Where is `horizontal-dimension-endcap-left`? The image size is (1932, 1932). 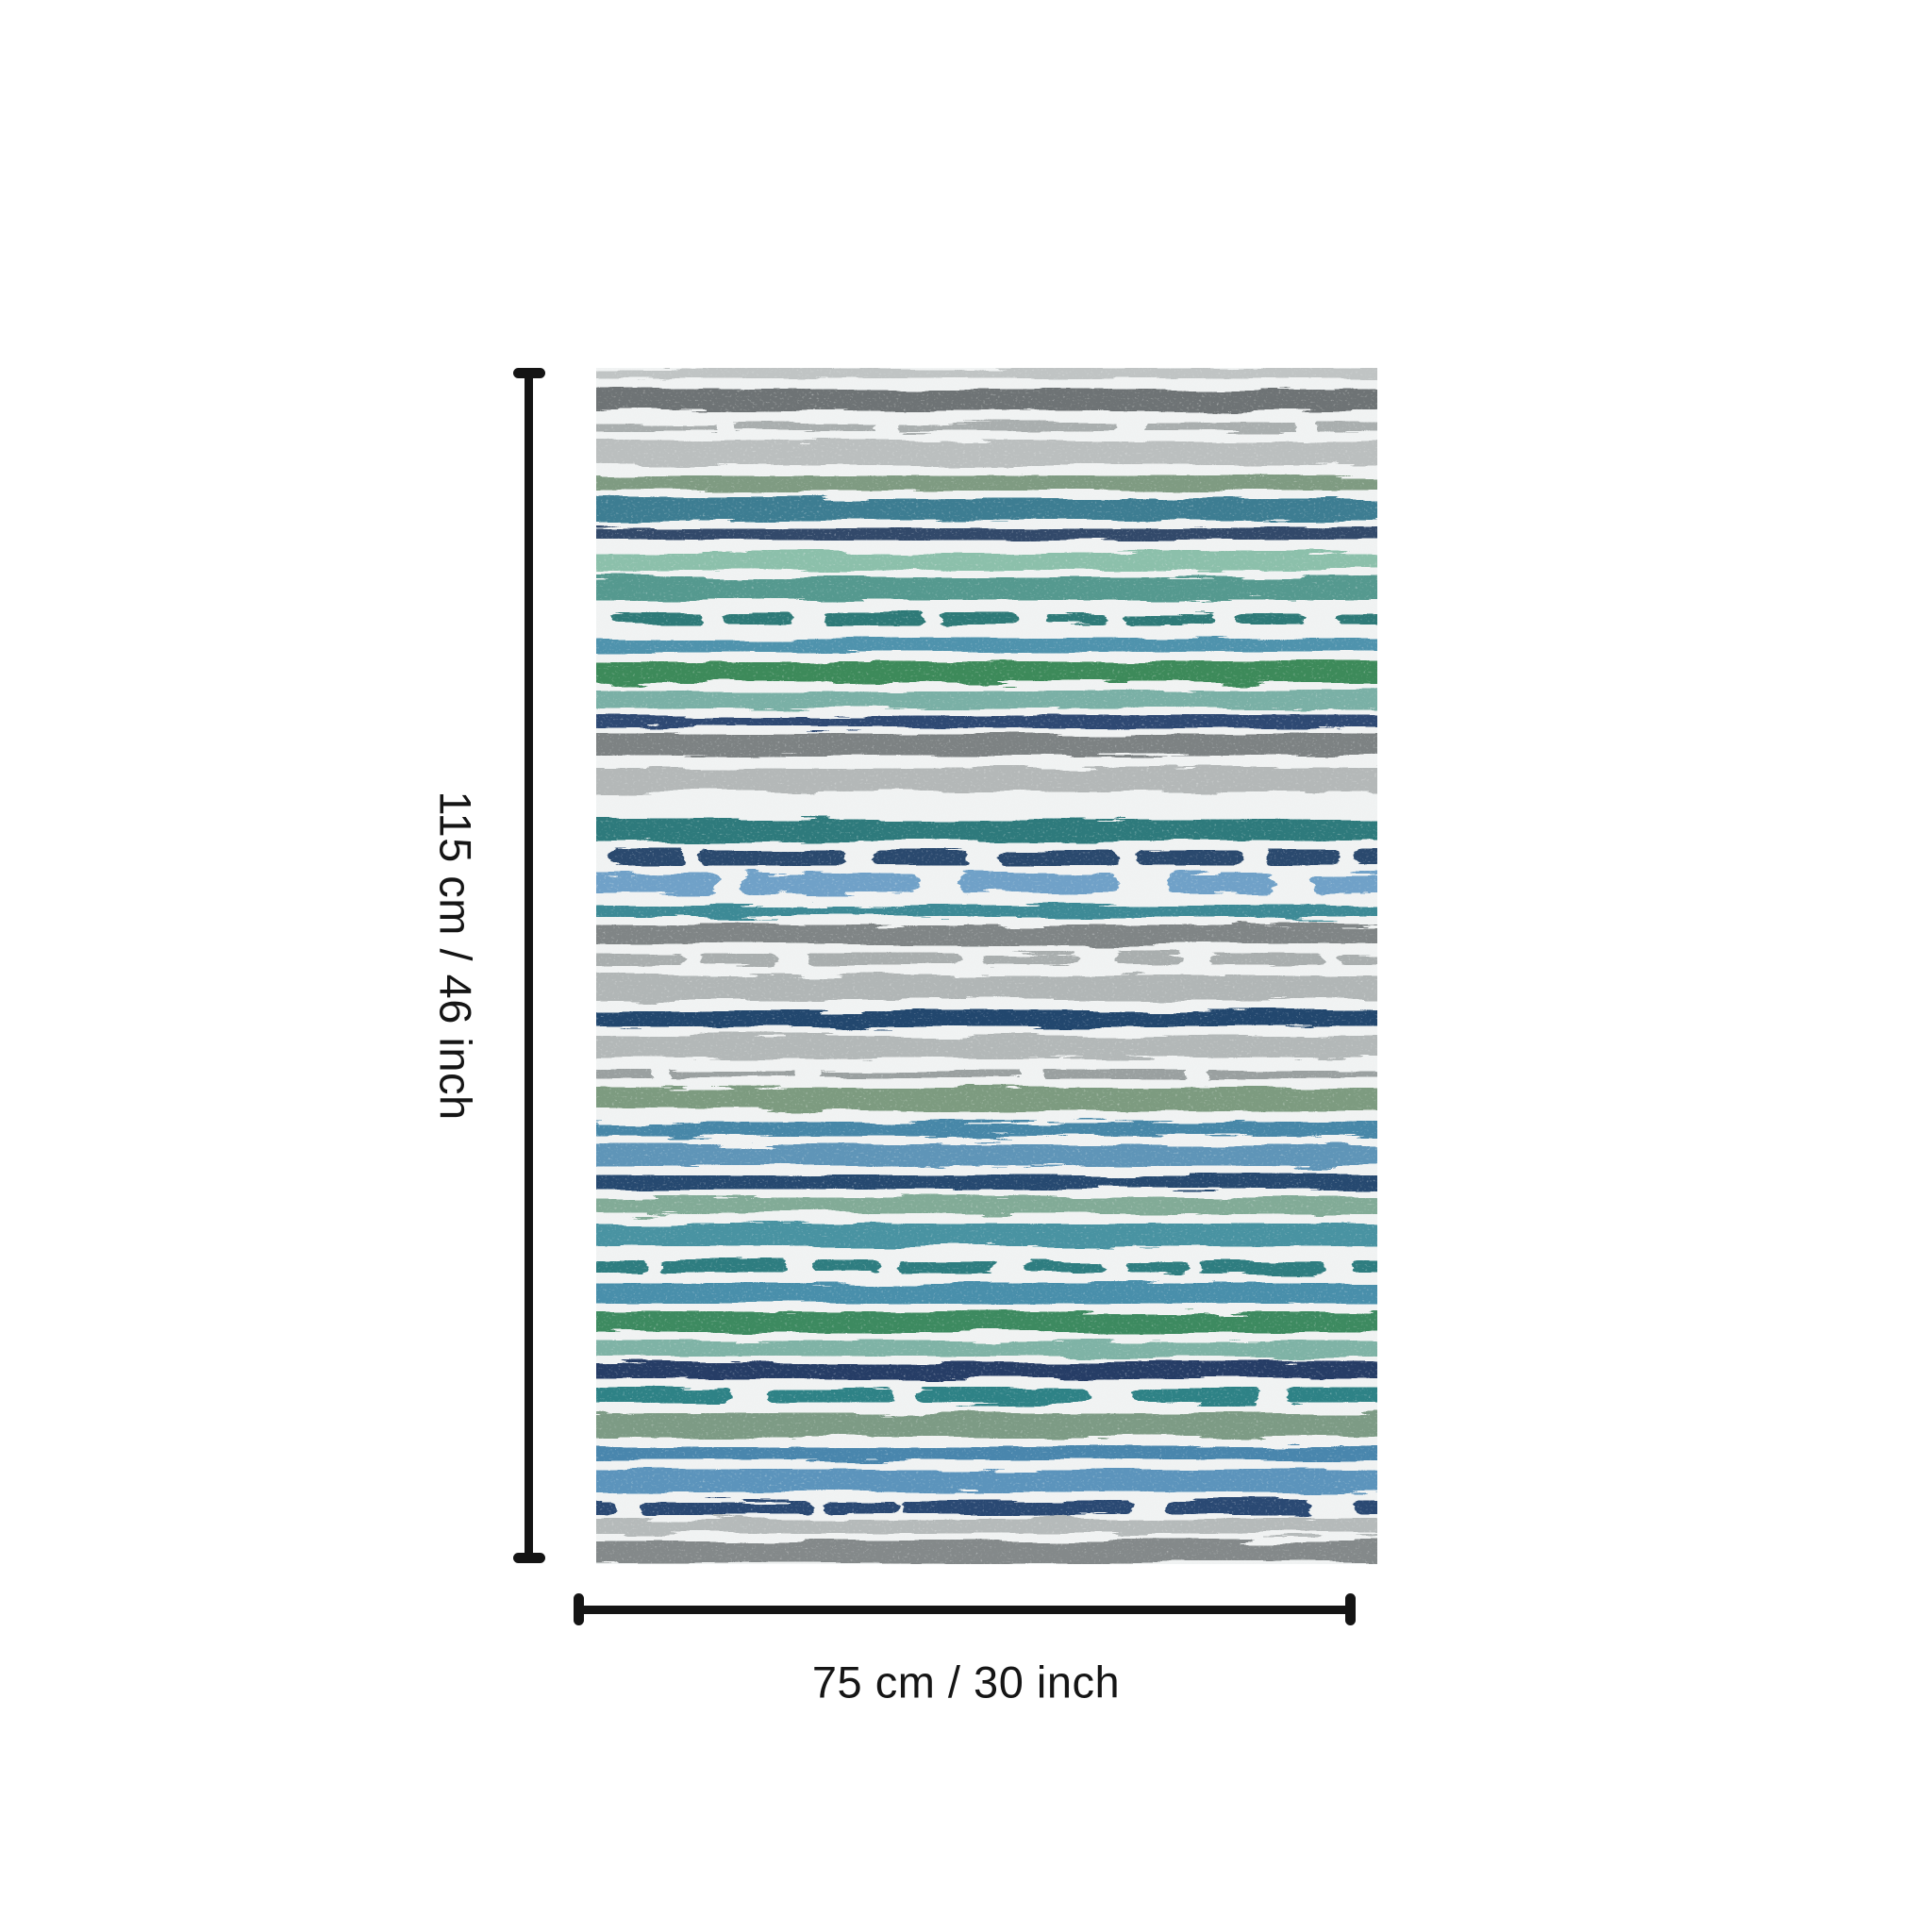 horizontal-dimension-endcap-left is located at coordinates (579, 1609).